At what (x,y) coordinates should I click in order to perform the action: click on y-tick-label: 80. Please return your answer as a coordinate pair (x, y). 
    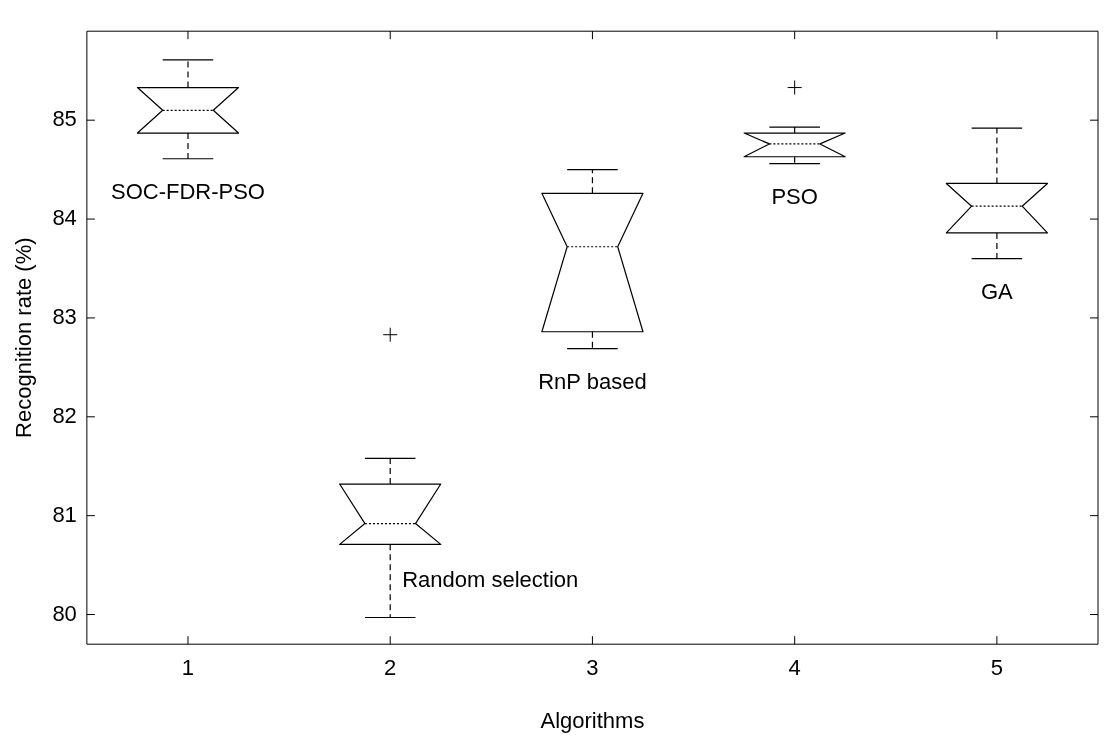
    Looking at the image, I should click on (64, 613).